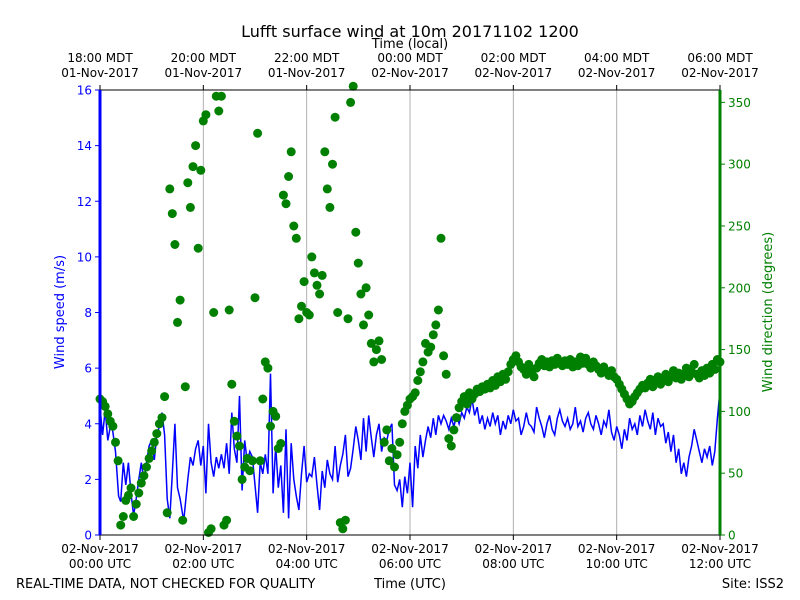 This screenshot has width=800, height=600. Describe the element at coordinates (410, 564) in the screenshot. I see `bottom-tick-time: 06:00 UTC` at that location.